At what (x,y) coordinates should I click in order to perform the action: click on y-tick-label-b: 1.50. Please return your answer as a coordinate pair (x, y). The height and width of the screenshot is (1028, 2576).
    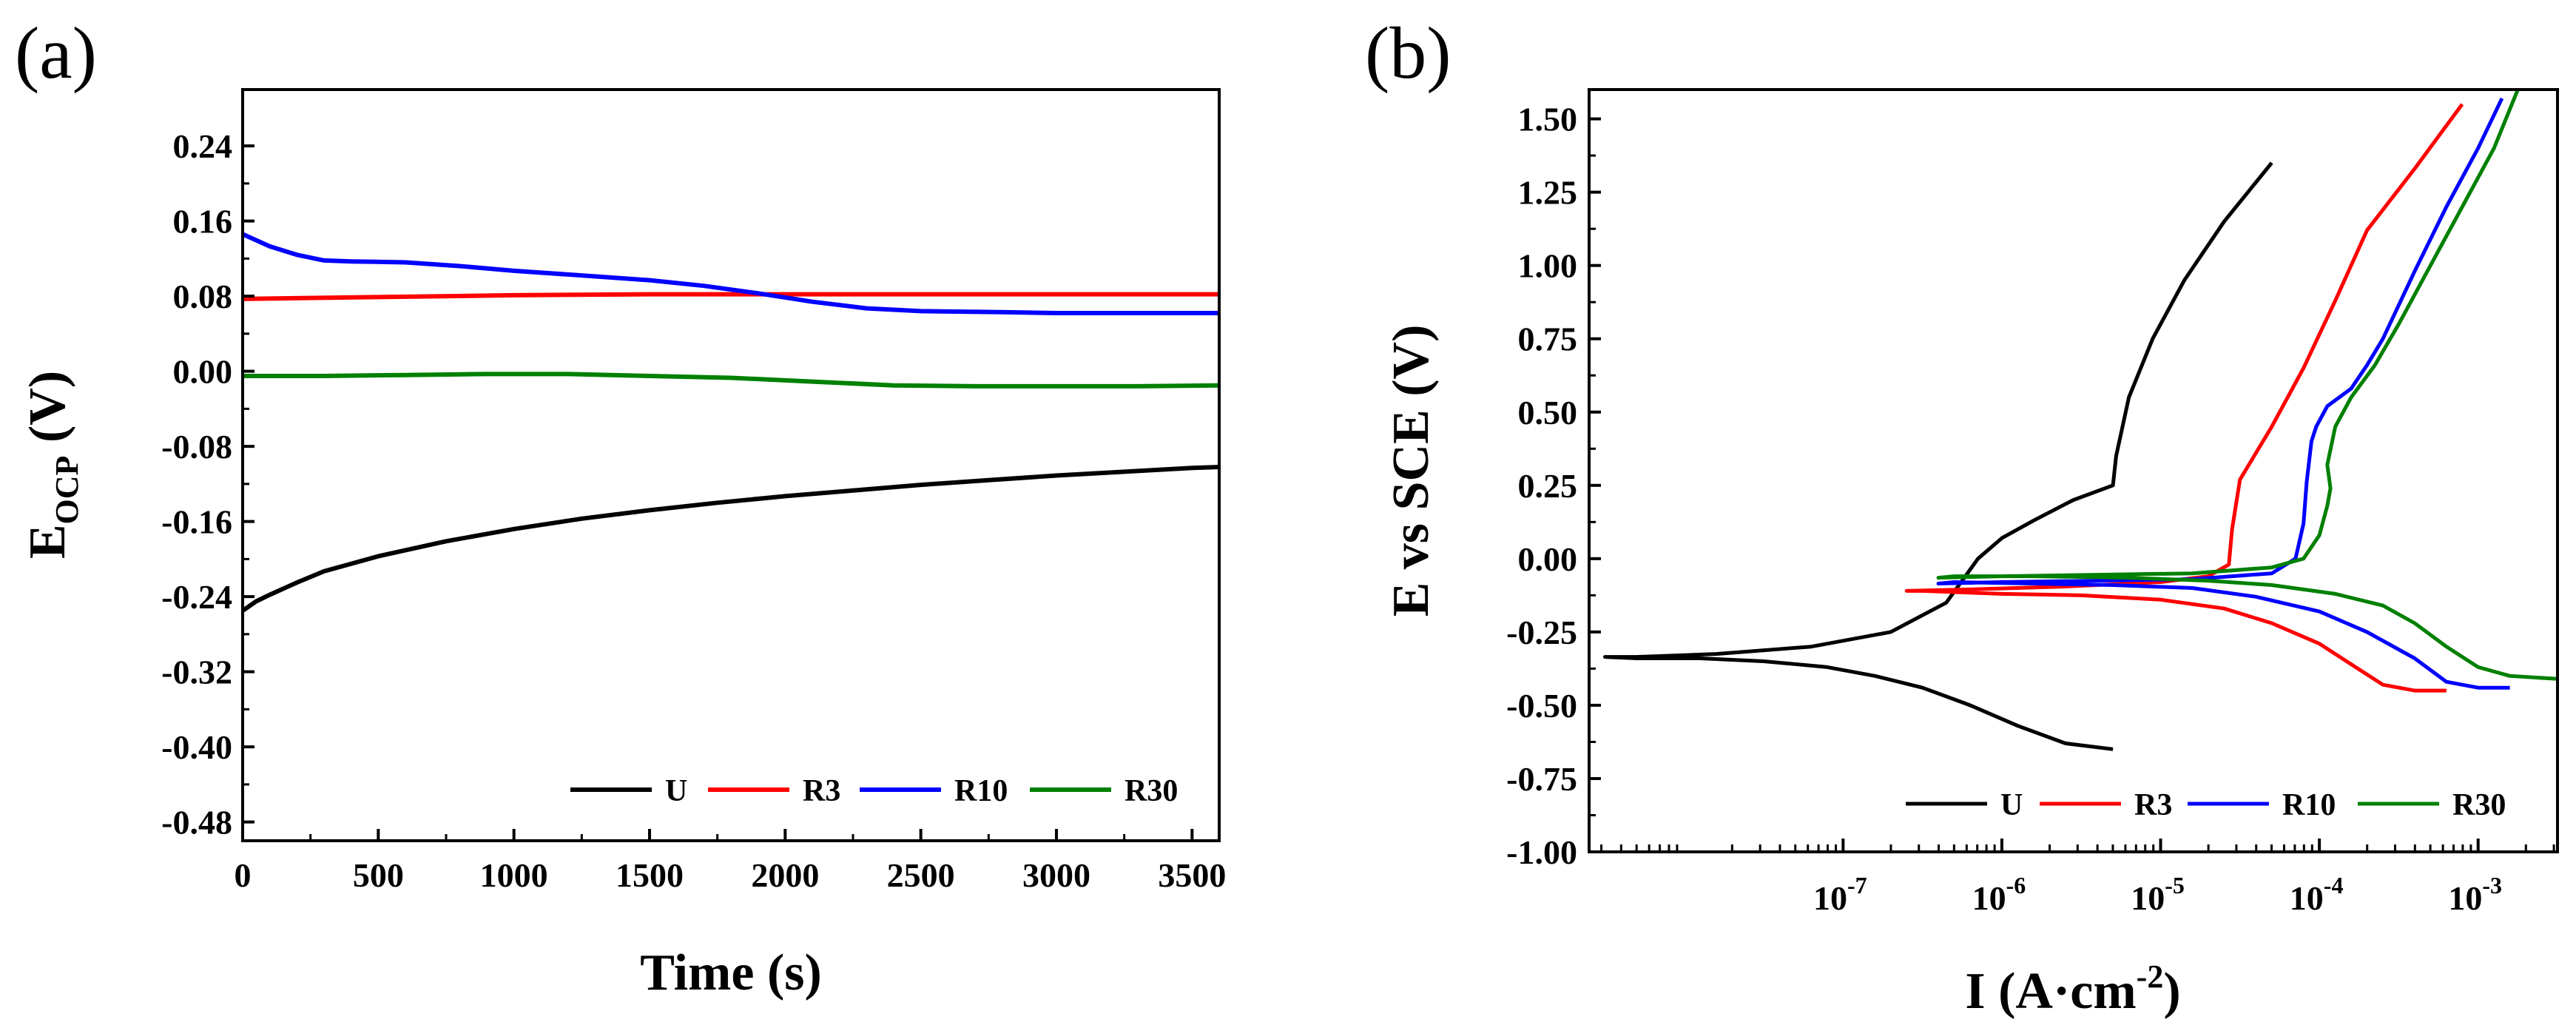
    Looking at the image, I should click on (1548, 119).